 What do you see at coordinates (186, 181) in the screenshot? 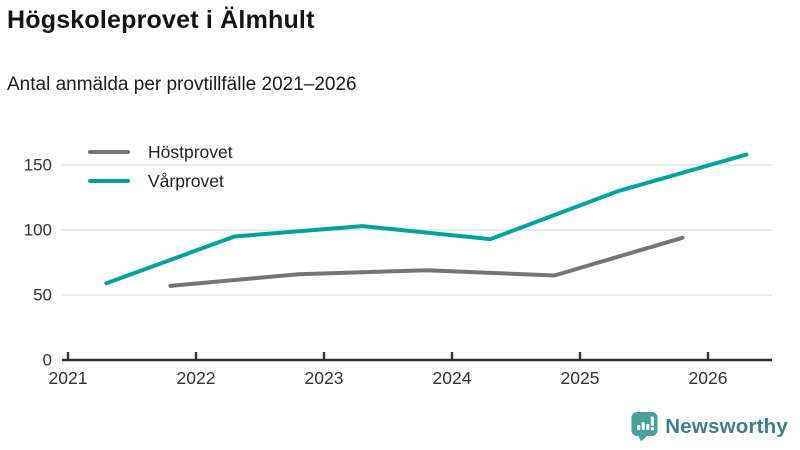
I see `legend-label: Vårprovet` at bounding box center [186, 181].